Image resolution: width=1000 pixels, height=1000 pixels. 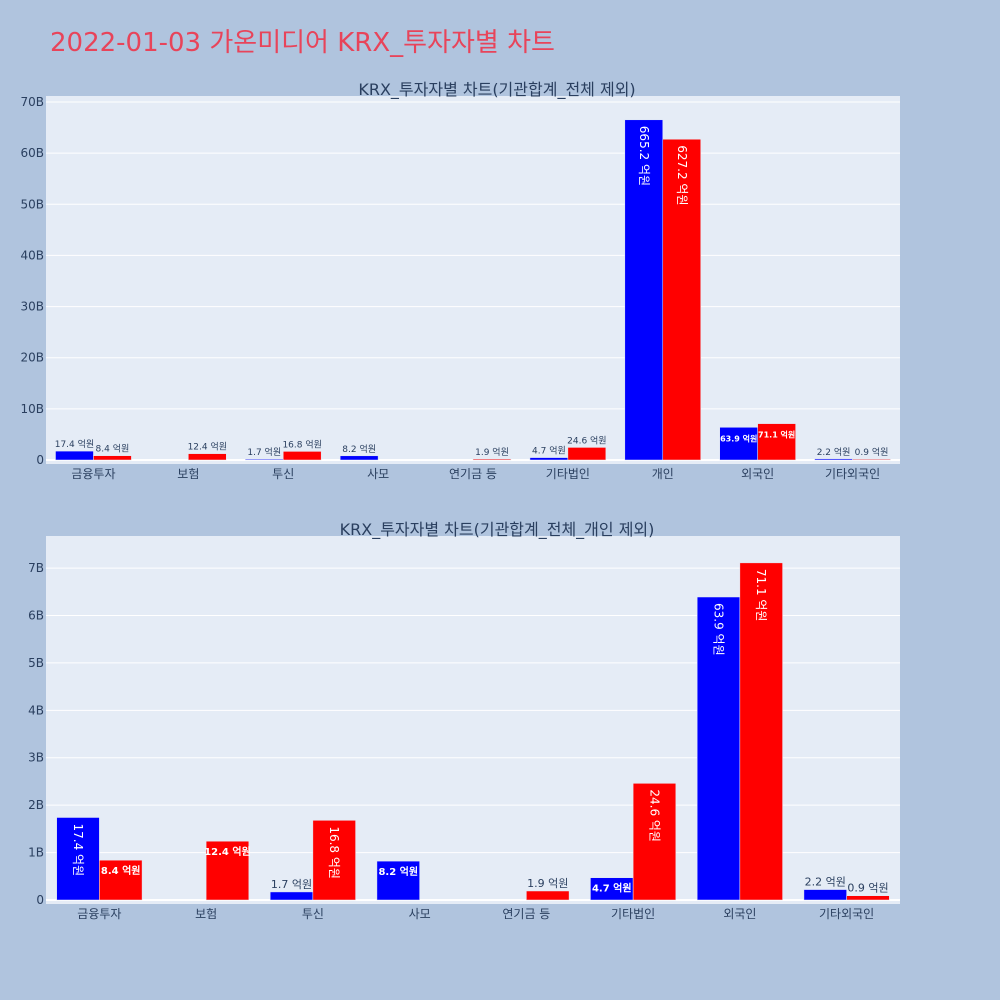 I want to click on page-title: 2022-01-03 가온미디어 KRX_투자자별 차트, so click(x=302, y=43).